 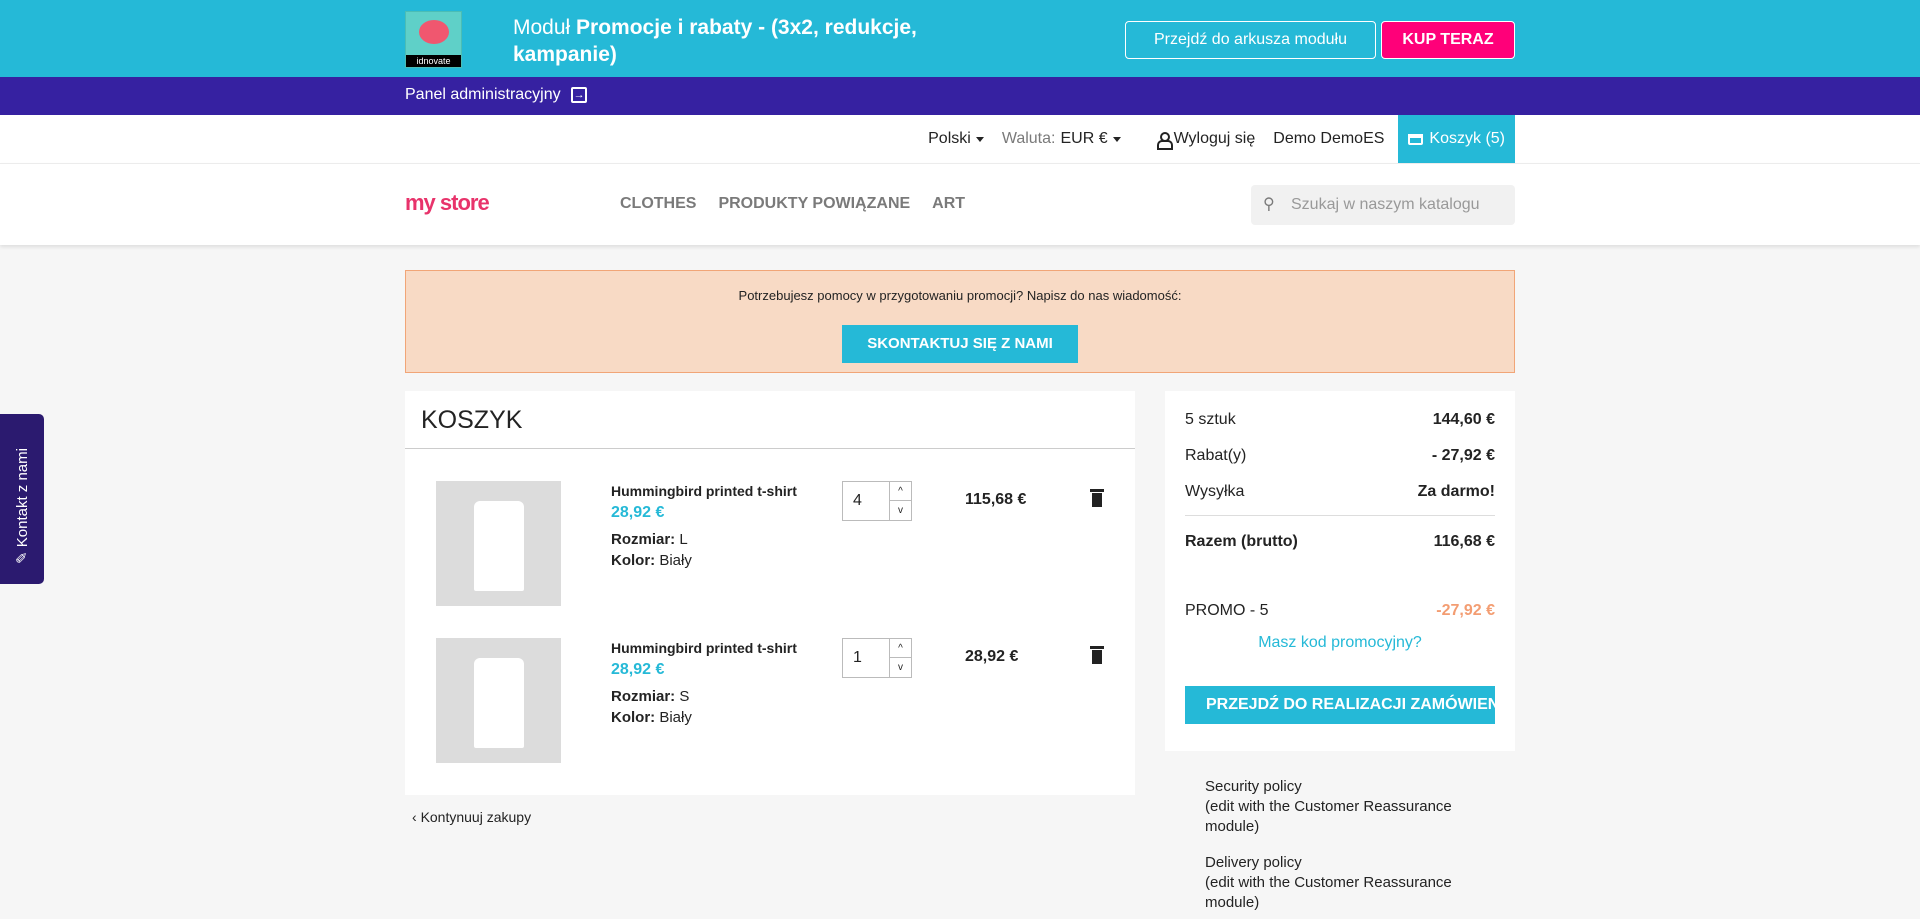 I want to click on header, so click(x=960, y=204).